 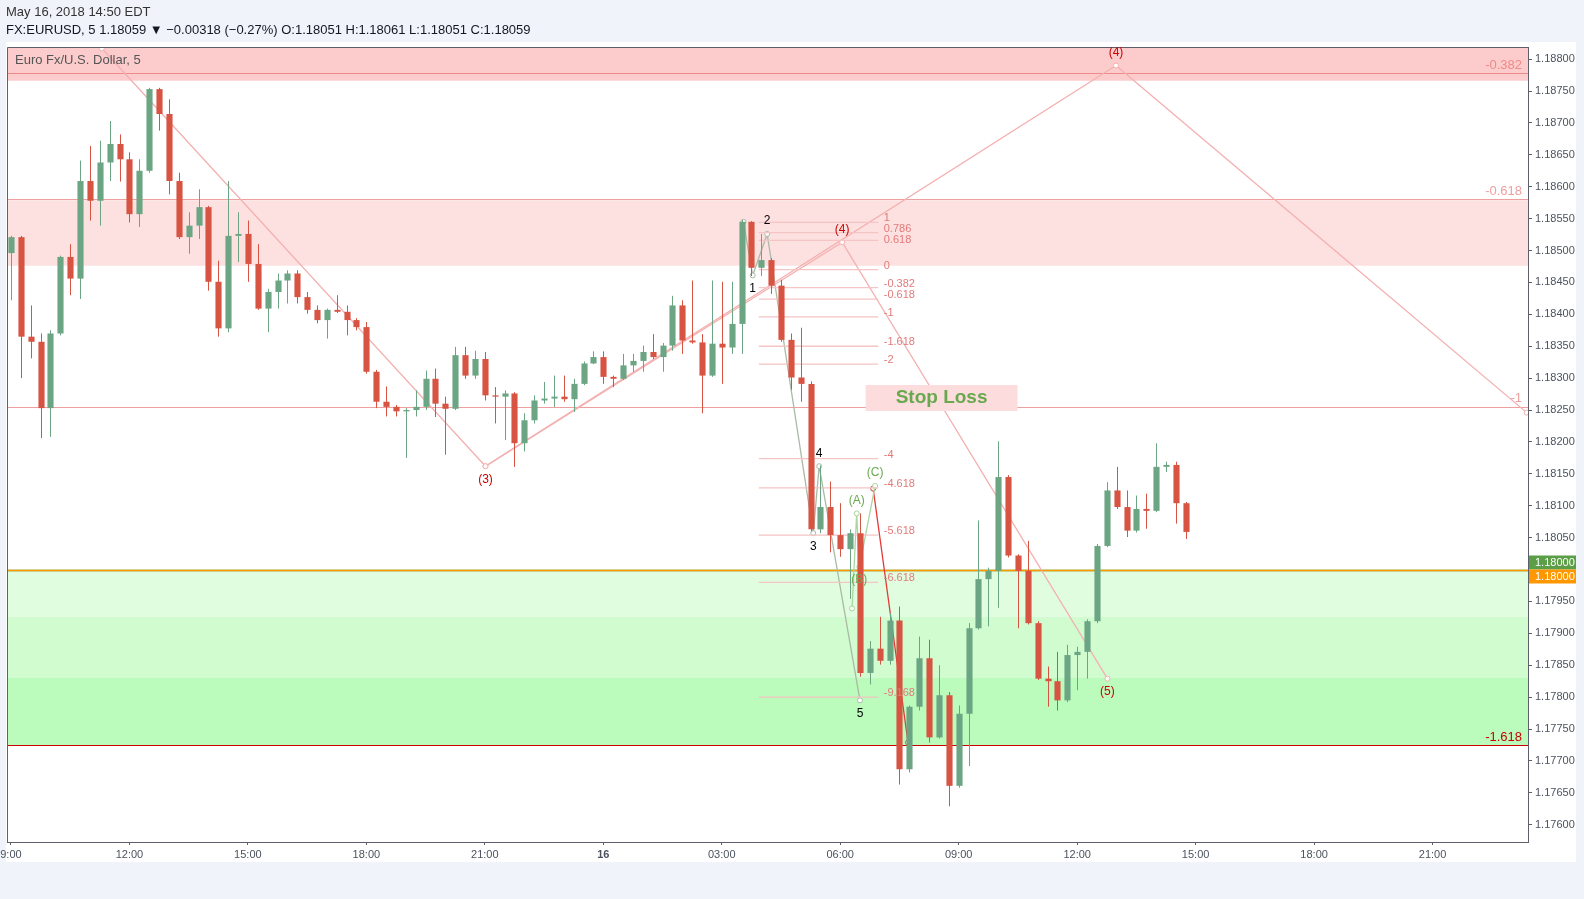 I want to click on y-tick-label: 1.18050, so click(x=1555, y=536).